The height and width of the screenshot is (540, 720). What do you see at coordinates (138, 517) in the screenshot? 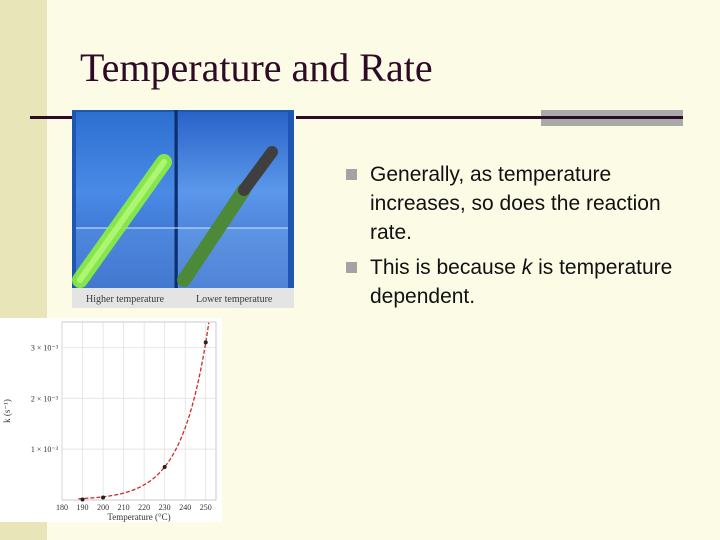
I see `x-axis-label: Temperature (°C)` at bounding box center [138, 517].